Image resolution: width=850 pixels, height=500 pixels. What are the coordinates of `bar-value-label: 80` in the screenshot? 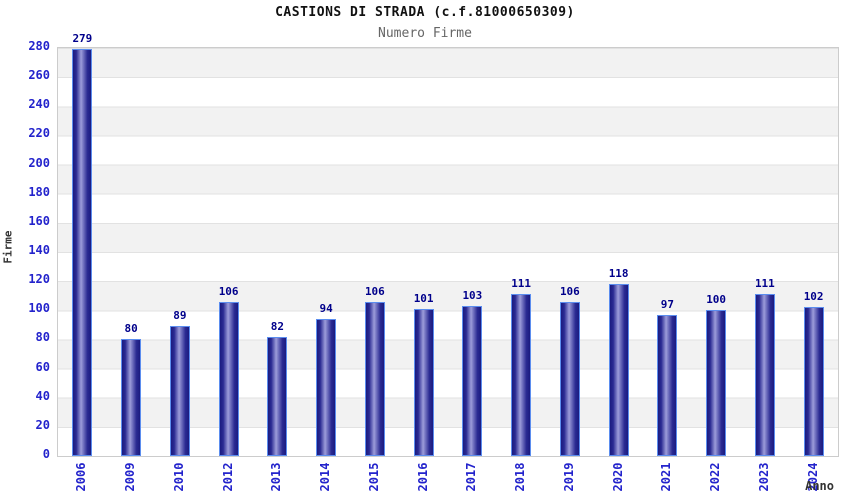 It's located at (131, 329).